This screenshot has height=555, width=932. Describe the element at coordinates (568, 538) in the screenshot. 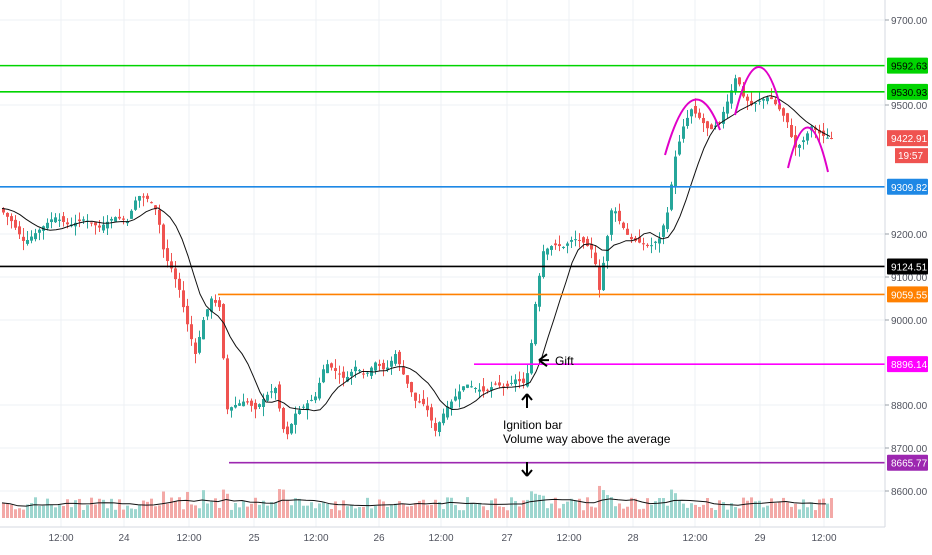

I see `x-tick-label: 12:00` at that location.